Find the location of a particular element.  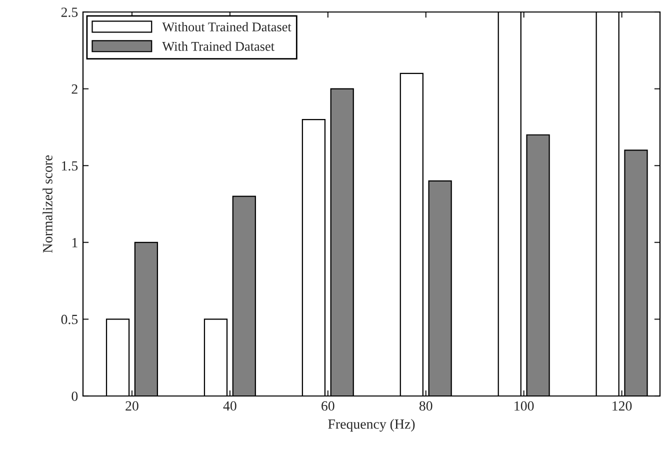

y-tick-label: 2 is located at coordinates (75, 89).